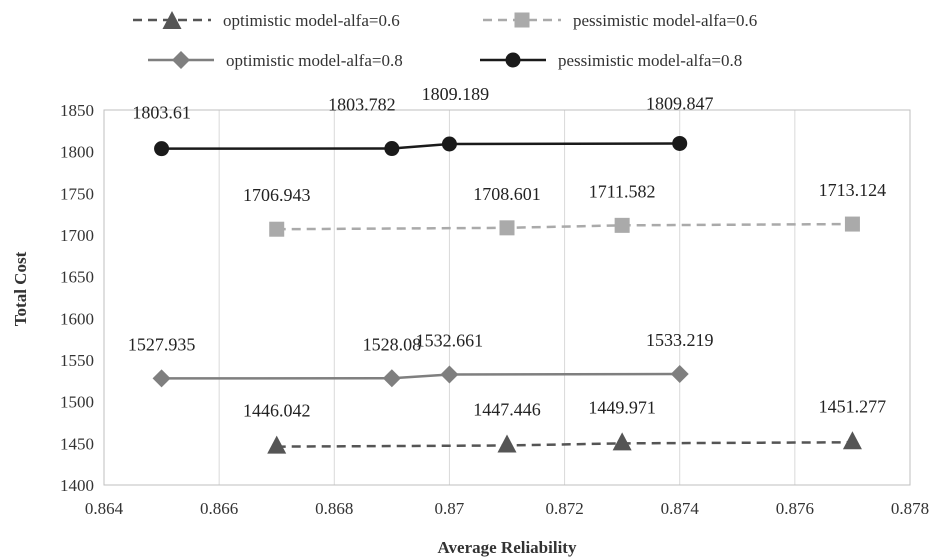  What do you see at coordinates (334, 508) in the screenshot?
I see `x-tick-label: 0.868` at bounding box center [334, 508].